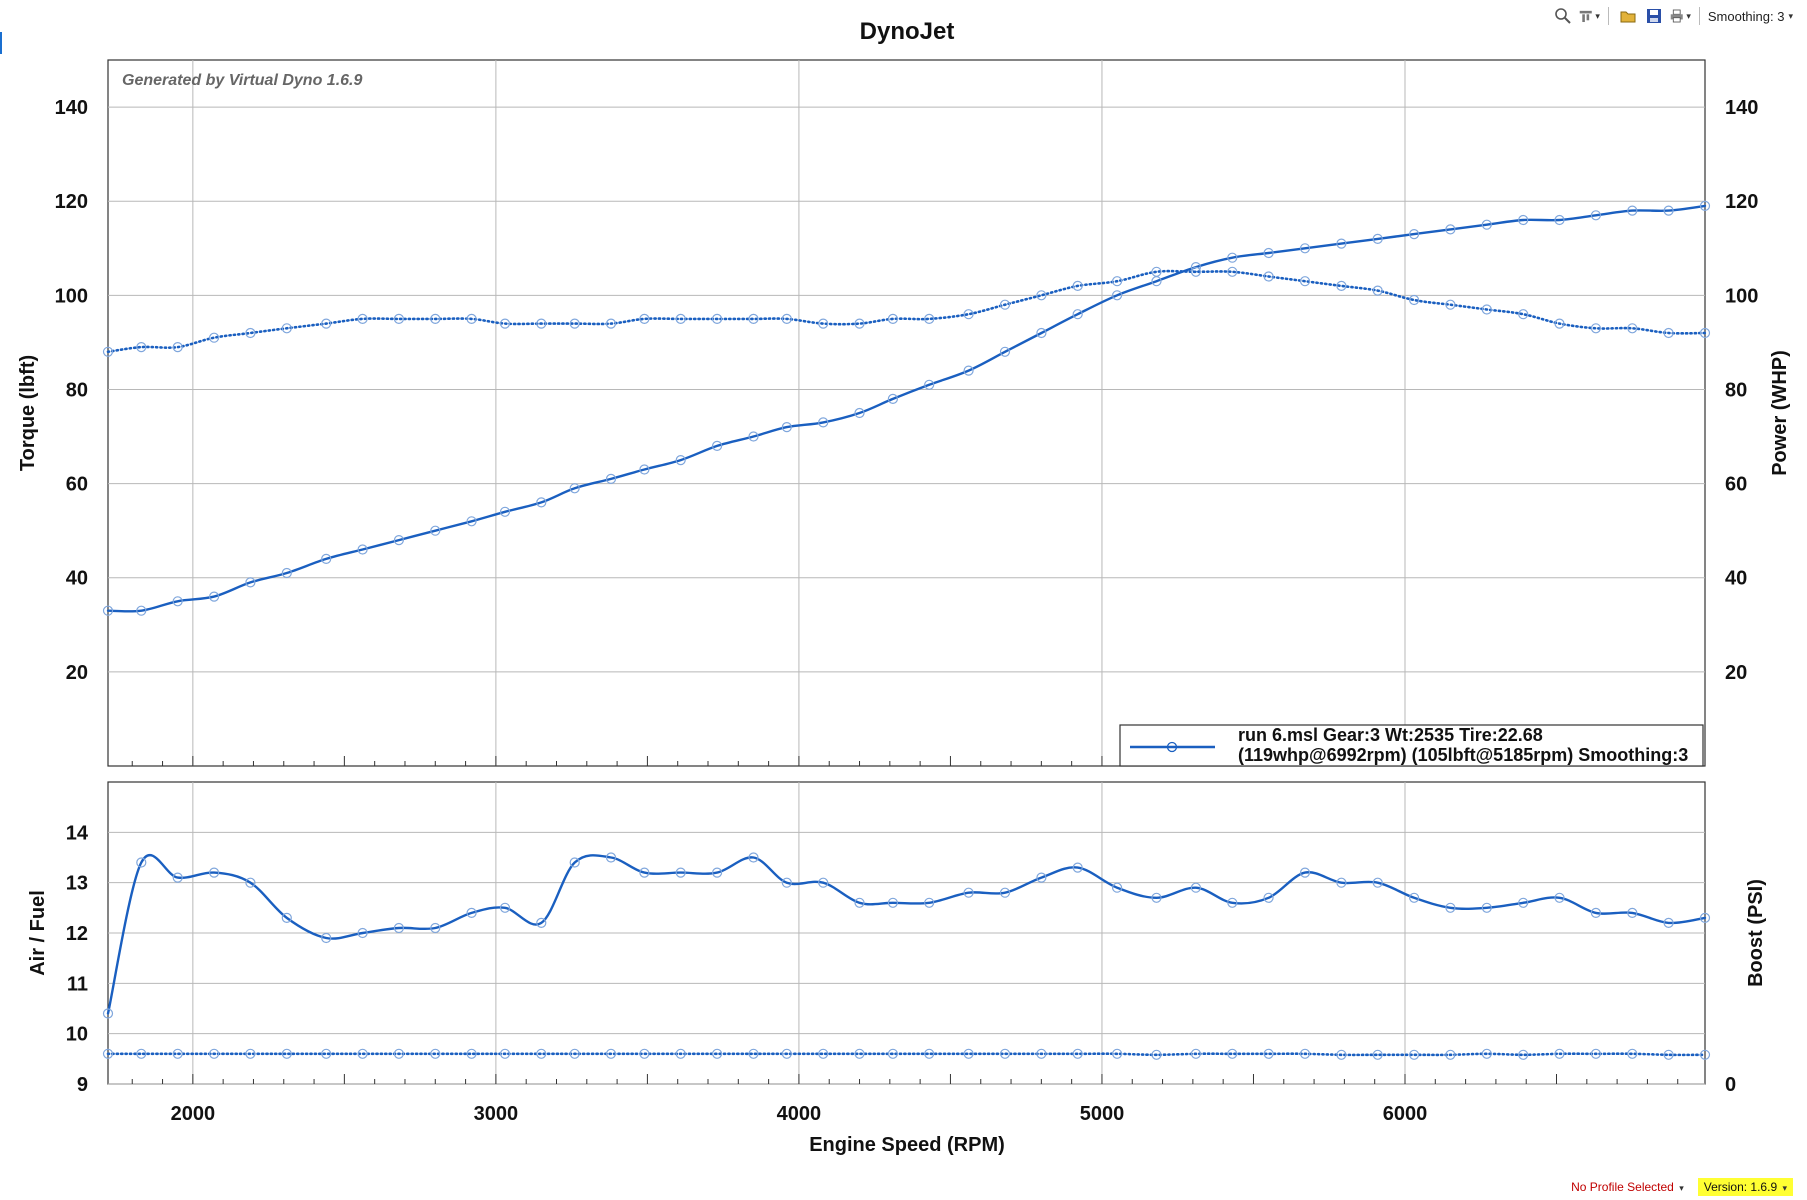 The height and width of the screenshot is (1200, 1807). What do you see at coordinates (77, 833) in the screenshot?
I see `y-tick-label-left: 14` at bounding box center [77, 833].